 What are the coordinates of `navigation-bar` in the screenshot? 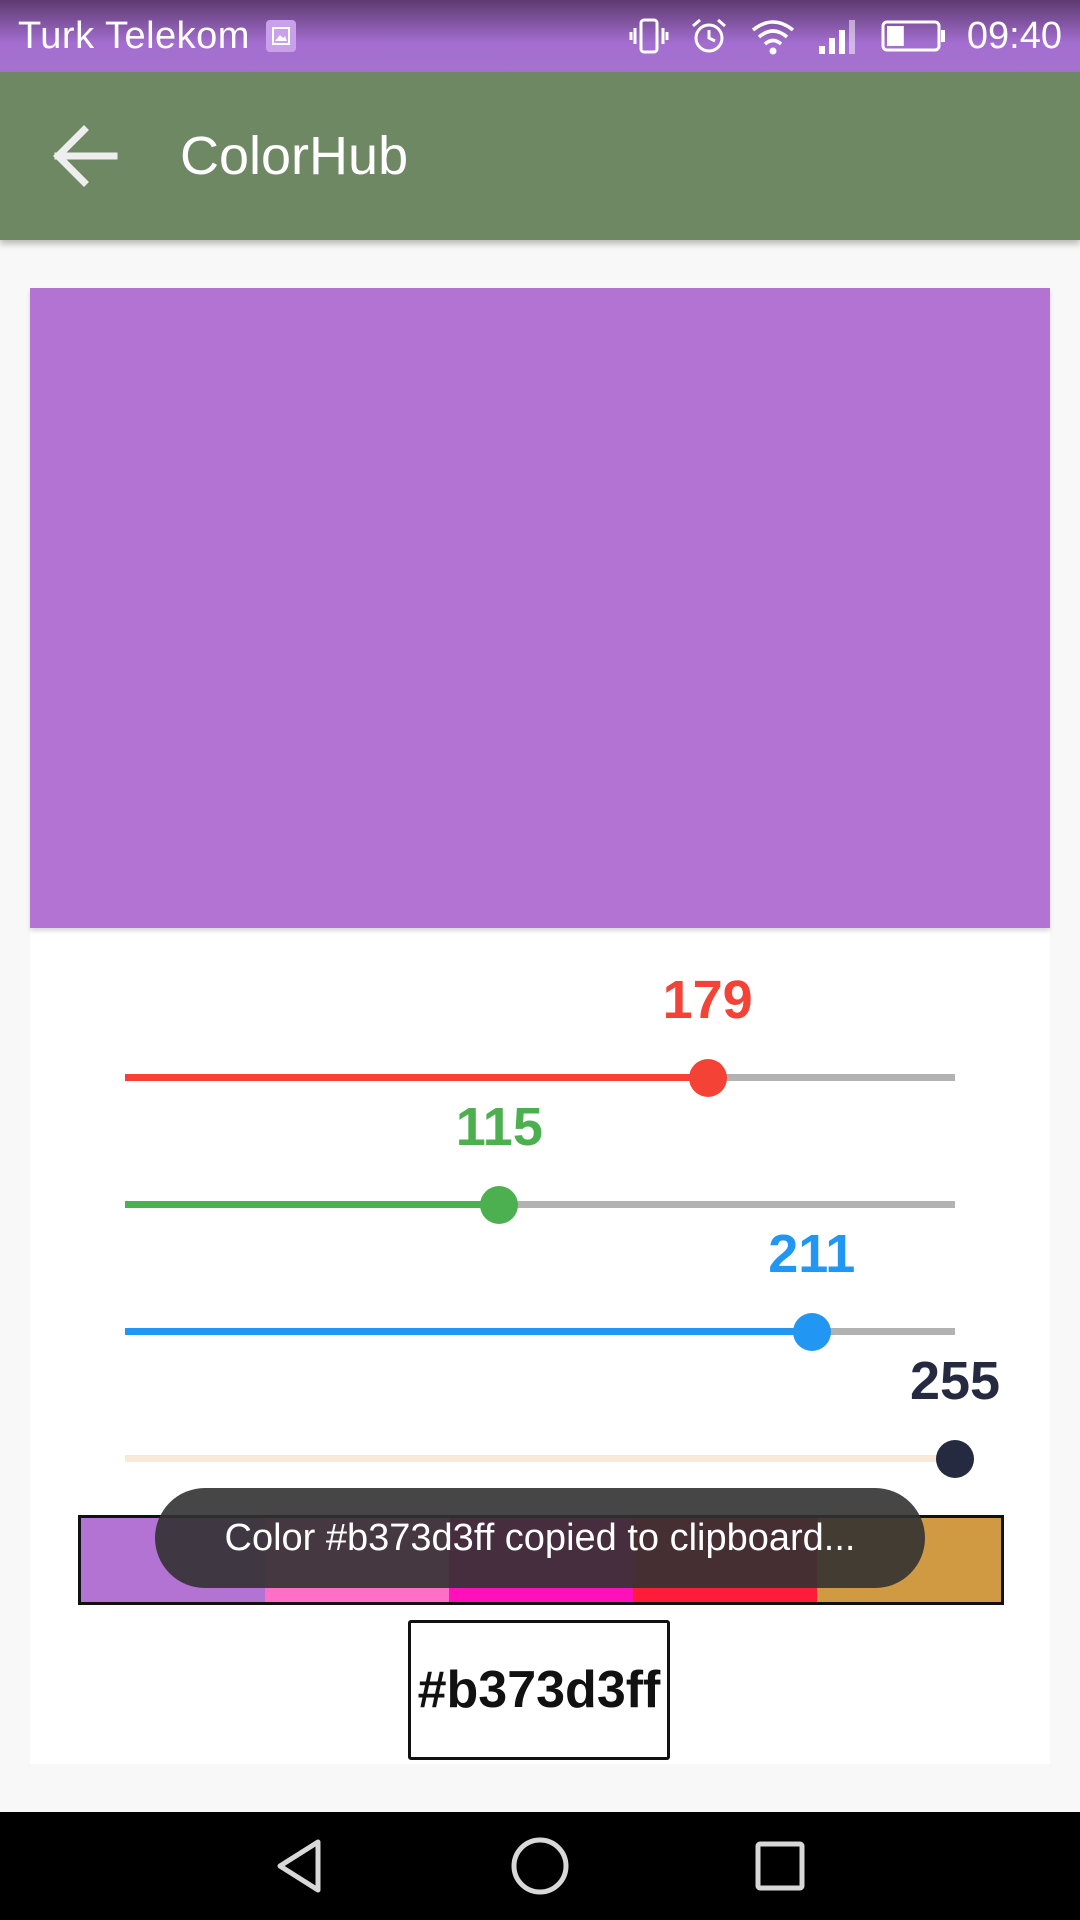 It's located at (540, 1866).